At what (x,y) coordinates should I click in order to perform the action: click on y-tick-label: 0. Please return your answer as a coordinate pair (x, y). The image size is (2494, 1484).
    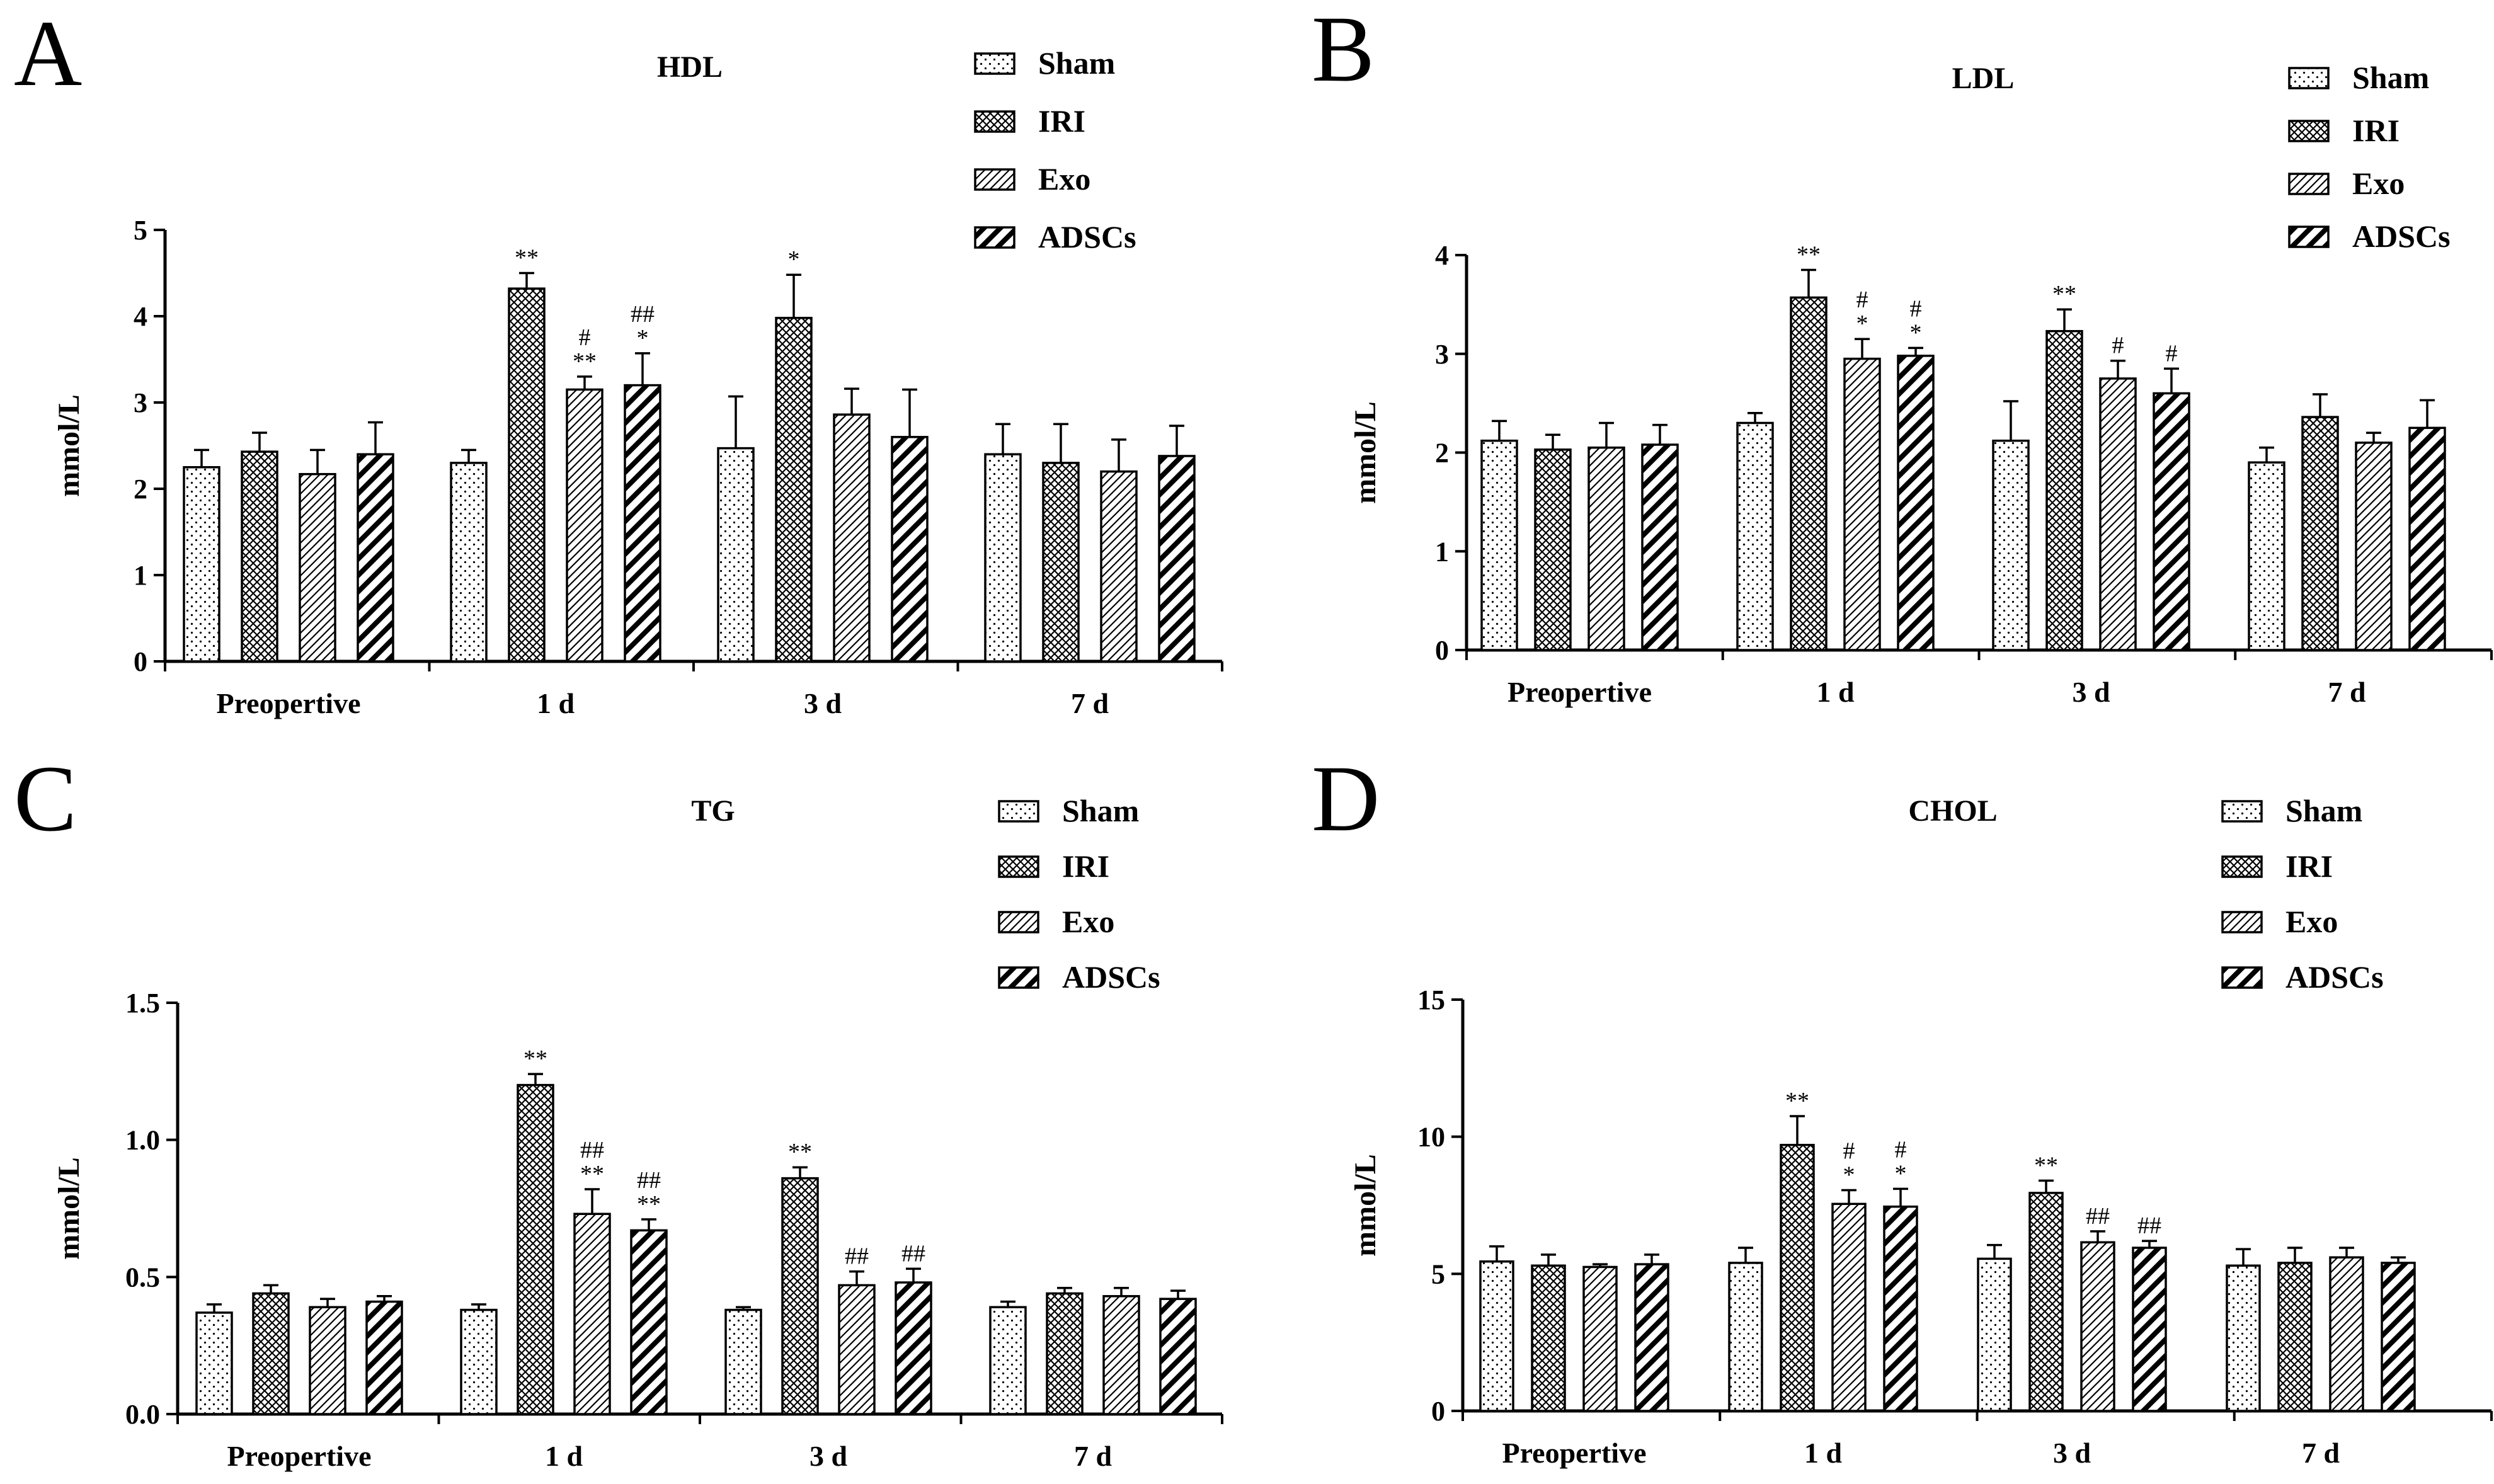
    Looking at the image, I should click on (1442, 650).